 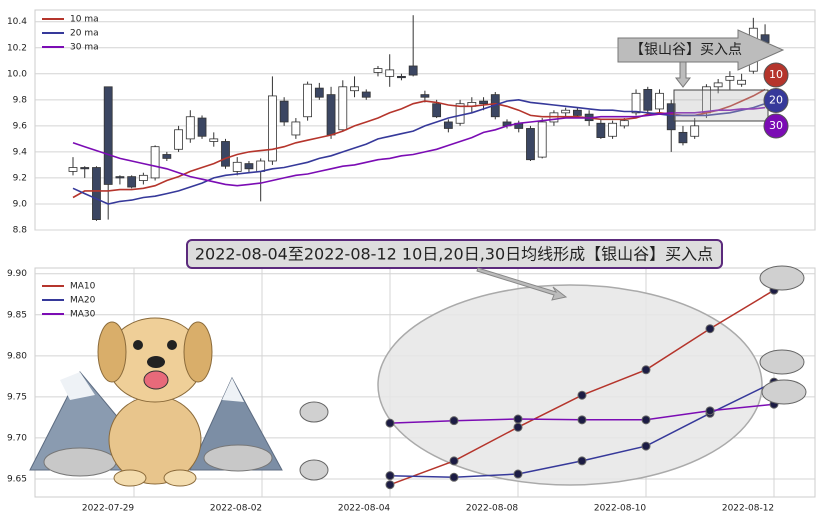 What do you see at coordinates (84, 34) in the screenshot?
I see `legend-label: 20 ma` at bounding box center [84, 34].